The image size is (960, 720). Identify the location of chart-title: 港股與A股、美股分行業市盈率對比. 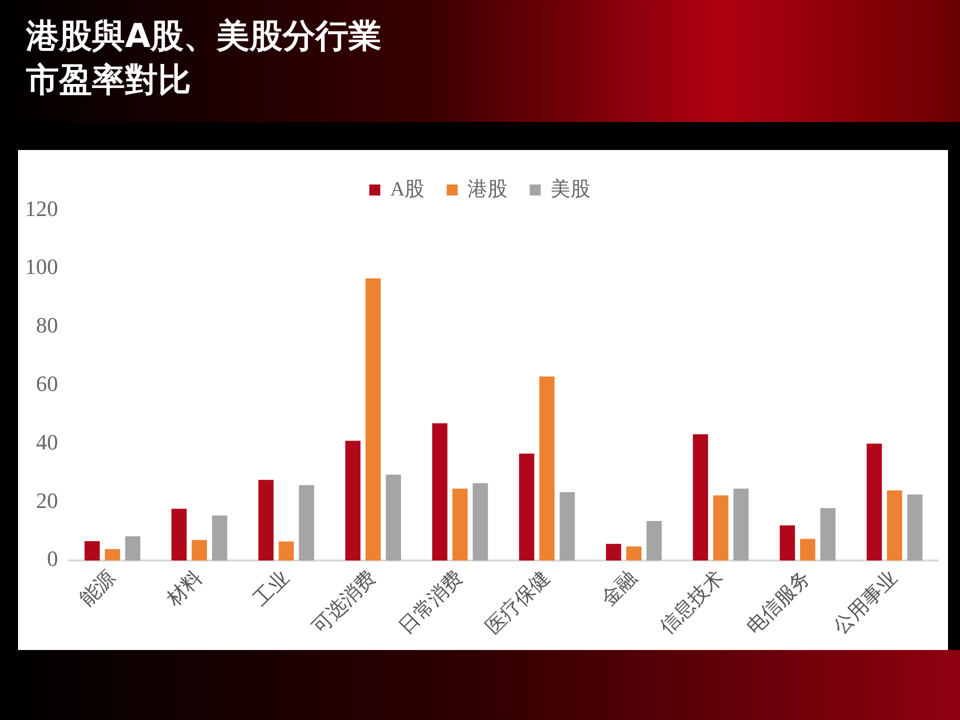
(204, 58).